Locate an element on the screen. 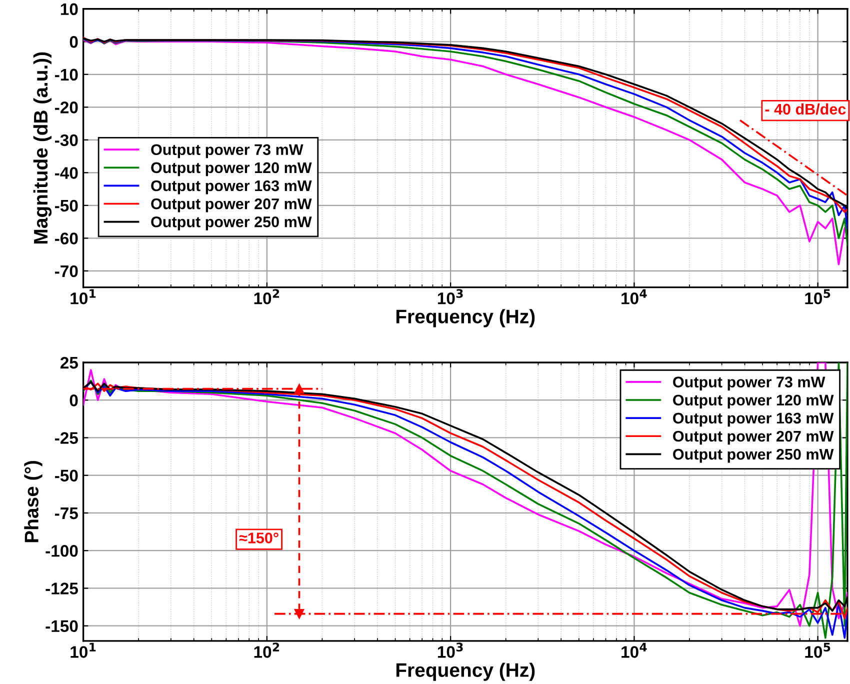 This screenshot has height=684, width=850. y-tick-label: -60 is located at coordinates (66, 238).